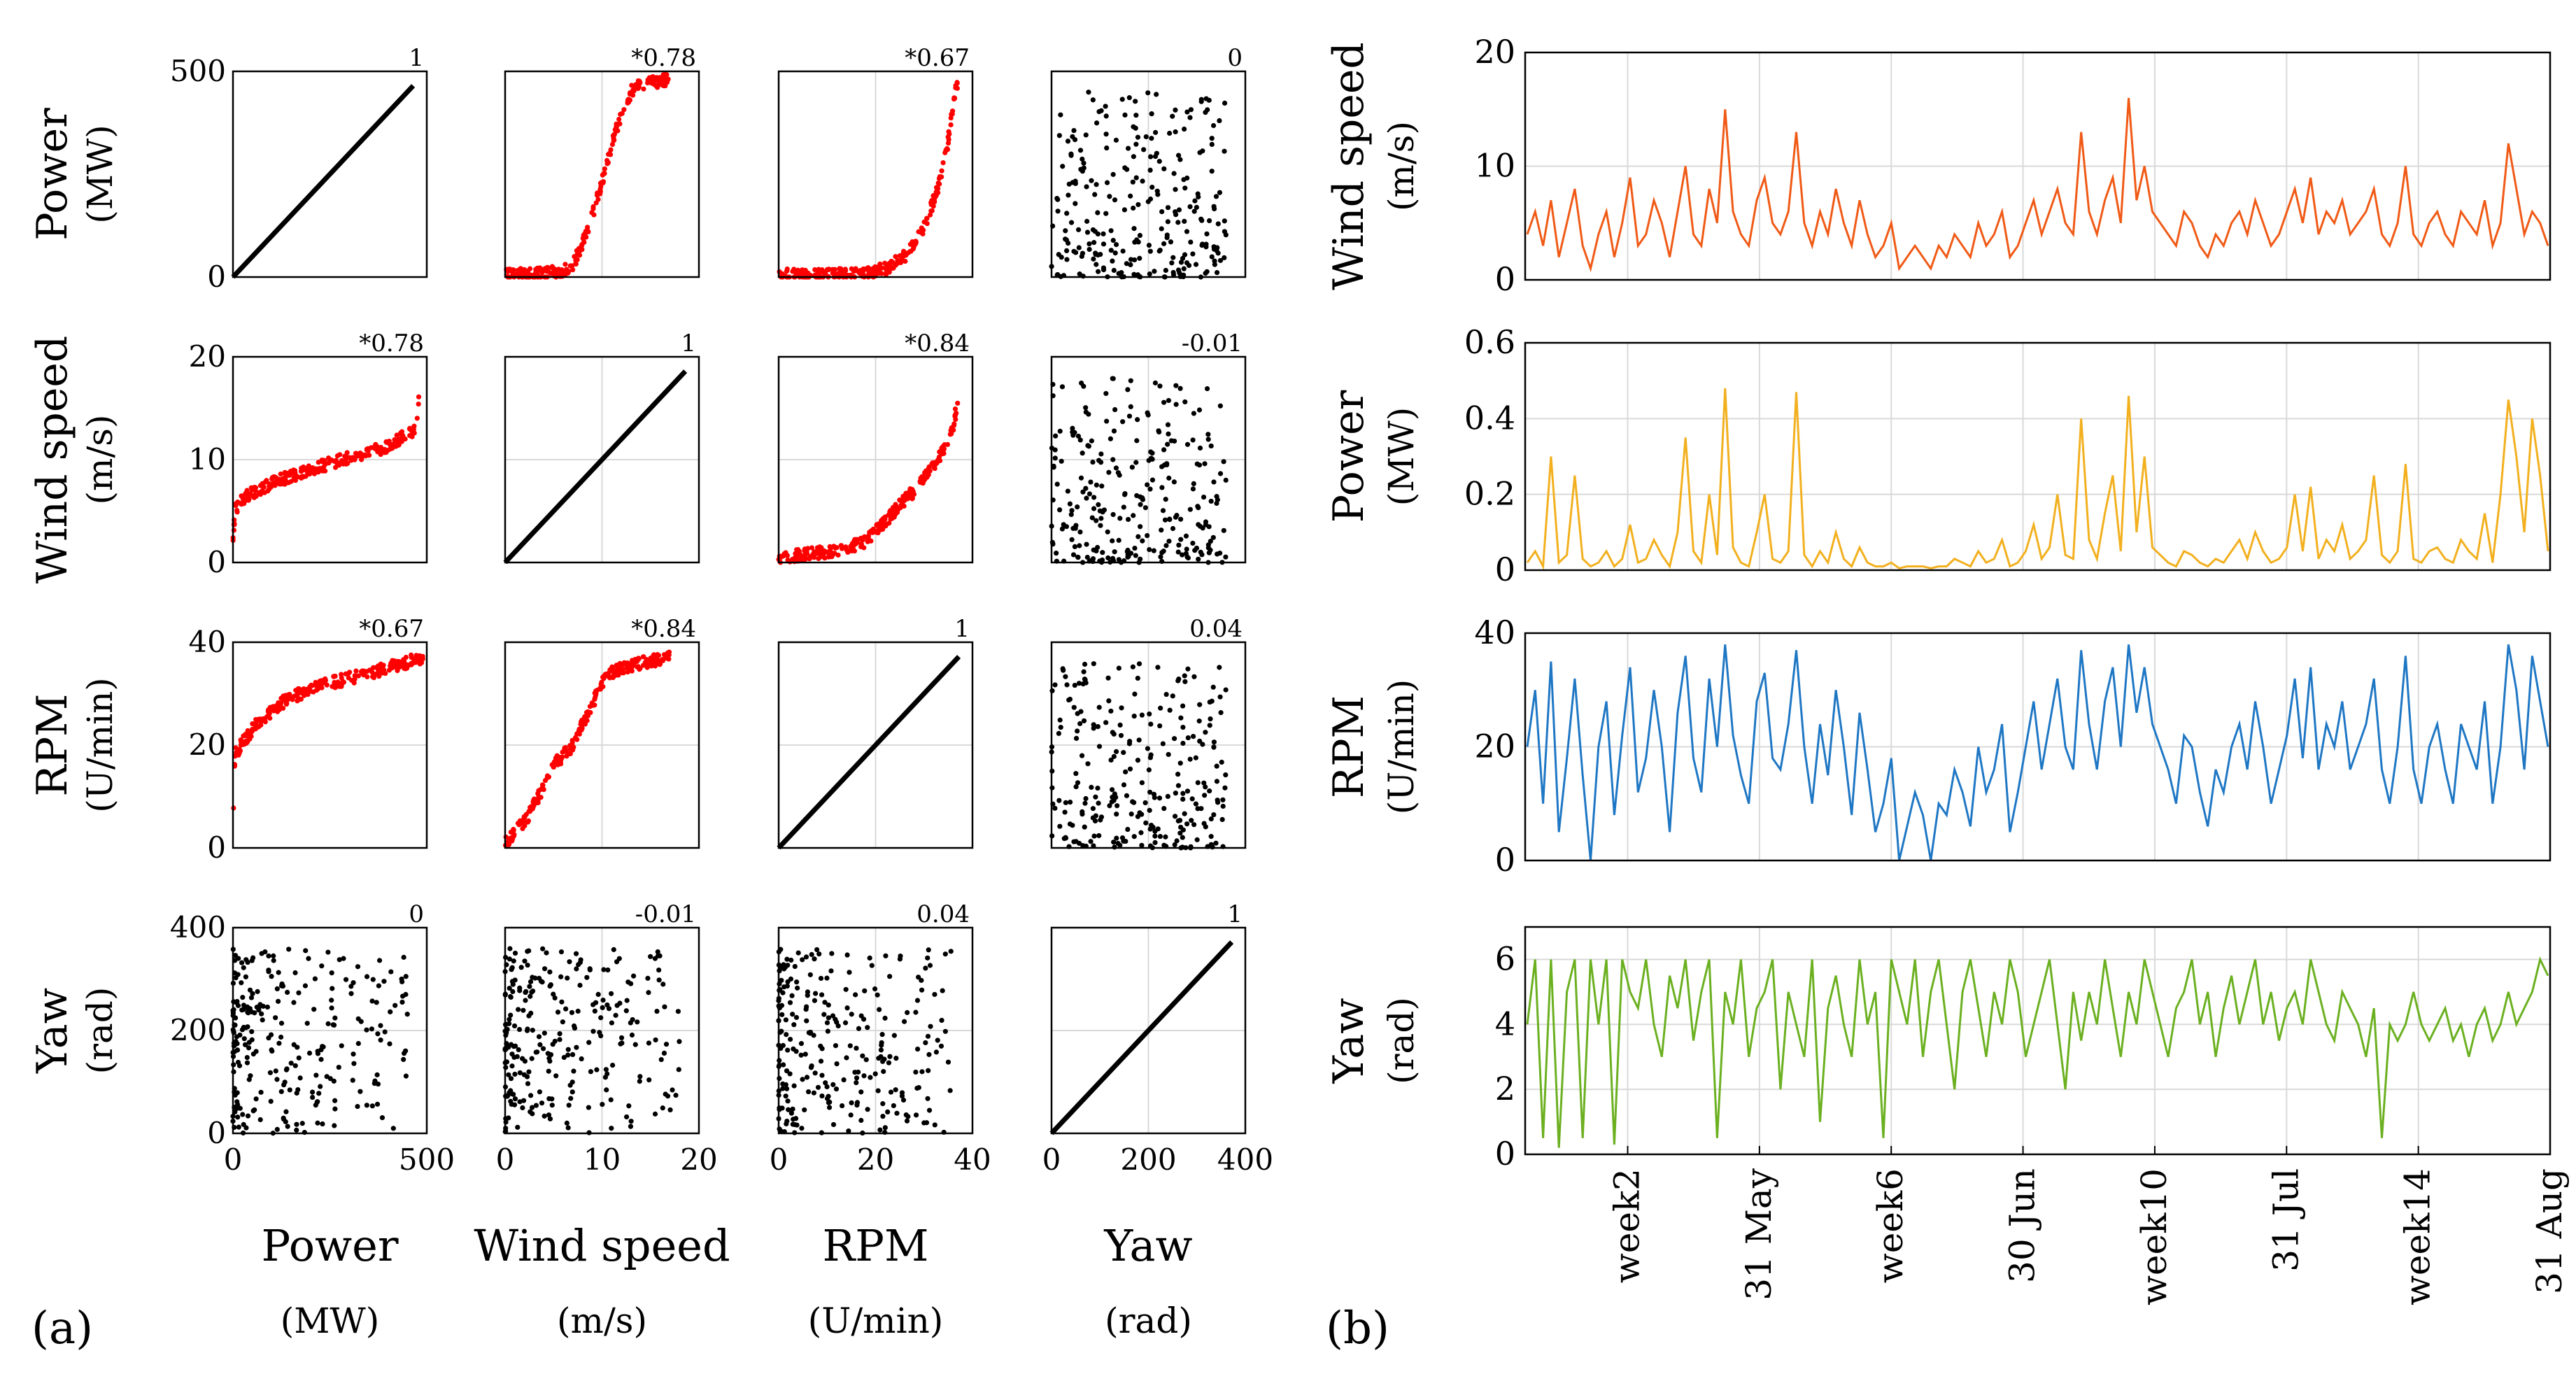 This screenshot has height=1374, width=2576. What do you see at coordinates (320, 1041) in the screenshot?
I see `scatter-points` at bounding box center [320, 1041].